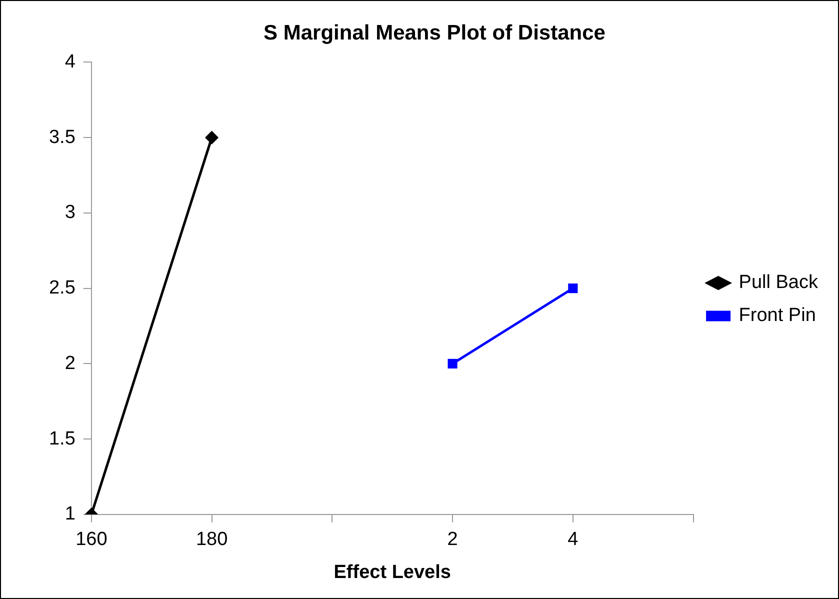 The width and height of the screenshot is (839, 599). I want to click on y-tick-label: 2.5, so click(62, 288).